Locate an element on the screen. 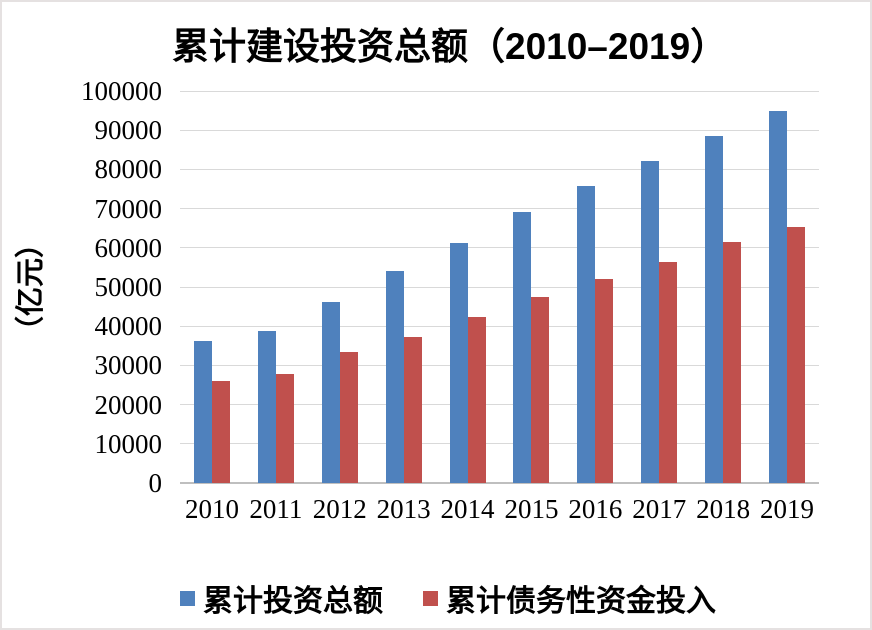 This screenshot has width=872, height=630. y-tick-label: 10000 is located at coordinates (128, 443).